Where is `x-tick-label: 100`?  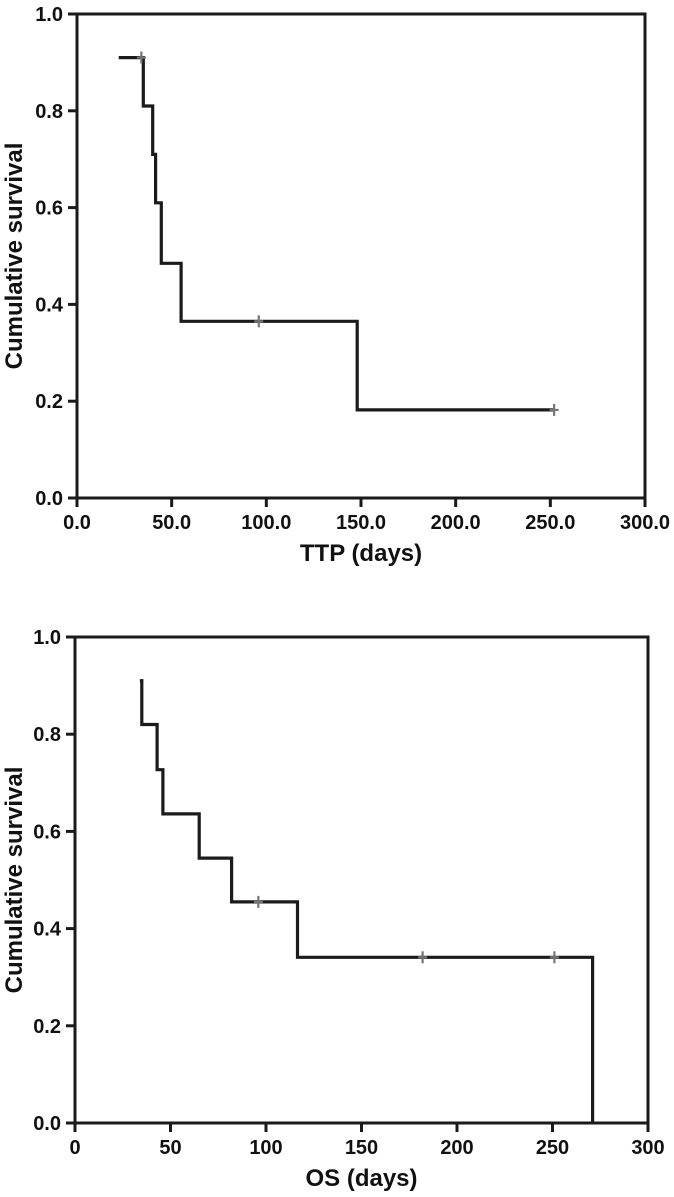 x-tick-label: 100 is located at coordinates (265, 1148).